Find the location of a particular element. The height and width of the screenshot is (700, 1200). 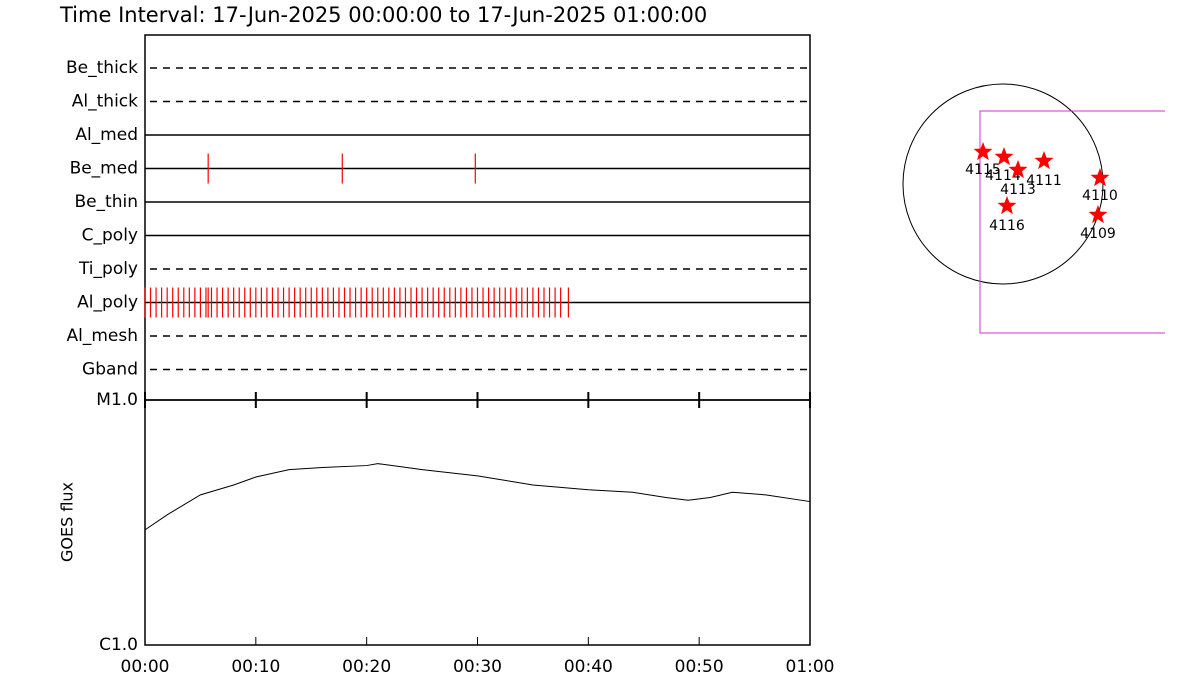

y-tick-label: C1.0 is located at coordinates (118, 645).